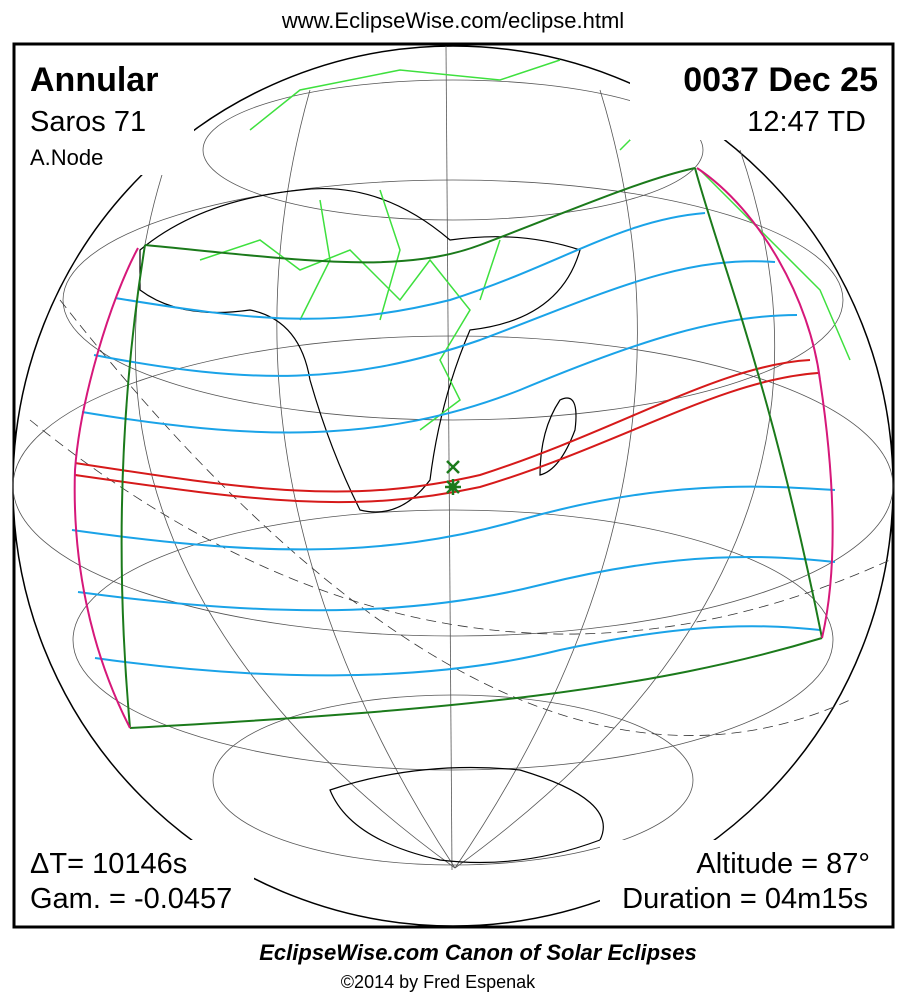 The image size is (908, 1004). What do you see at coordinates (66, 157) in the screenshot?
I see `node: A.Node` at bounding box center [66, 157].